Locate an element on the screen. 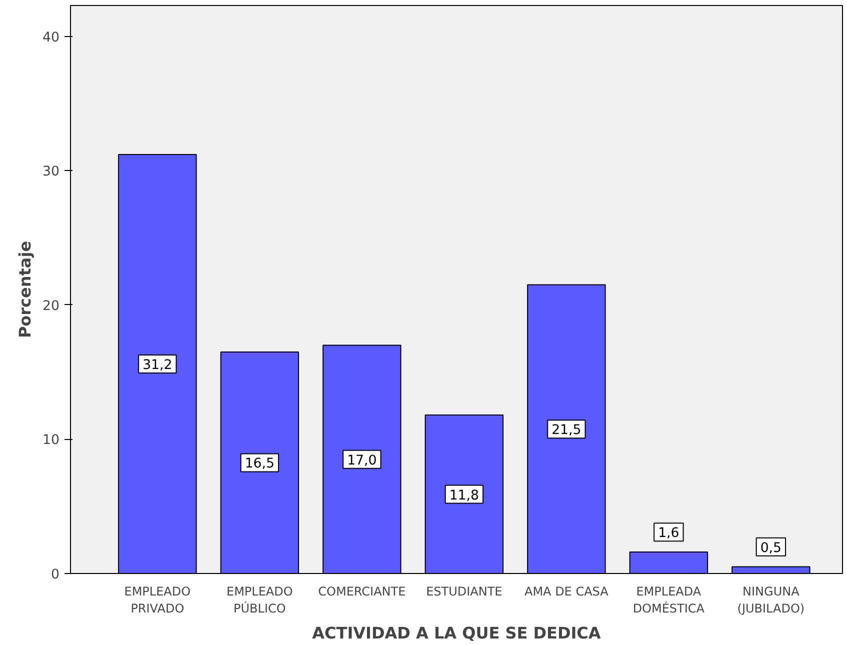 The image size is (847, 645). data-label: 11,8 is located at coordinates (464, 496).